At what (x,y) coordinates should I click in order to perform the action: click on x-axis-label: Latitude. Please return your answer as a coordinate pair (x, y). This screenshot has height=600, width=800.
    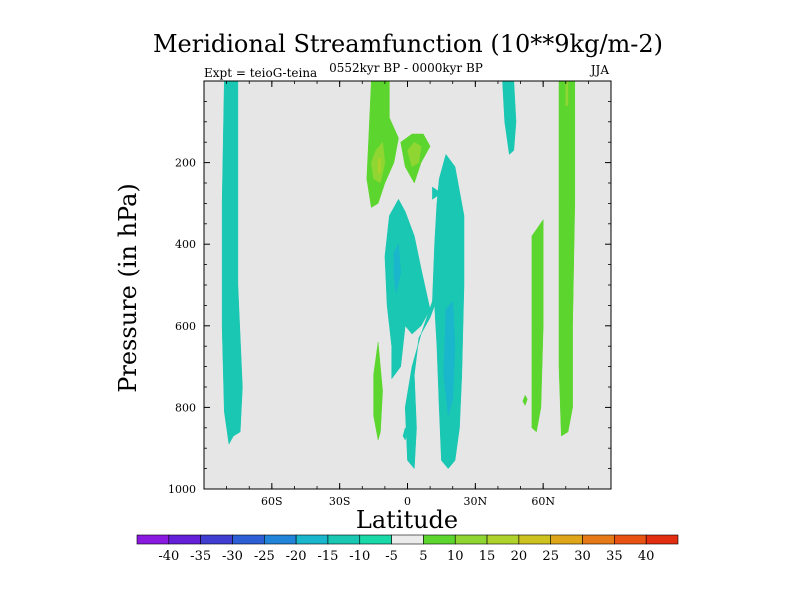
    Looking at the image, I should click on (407, 520).